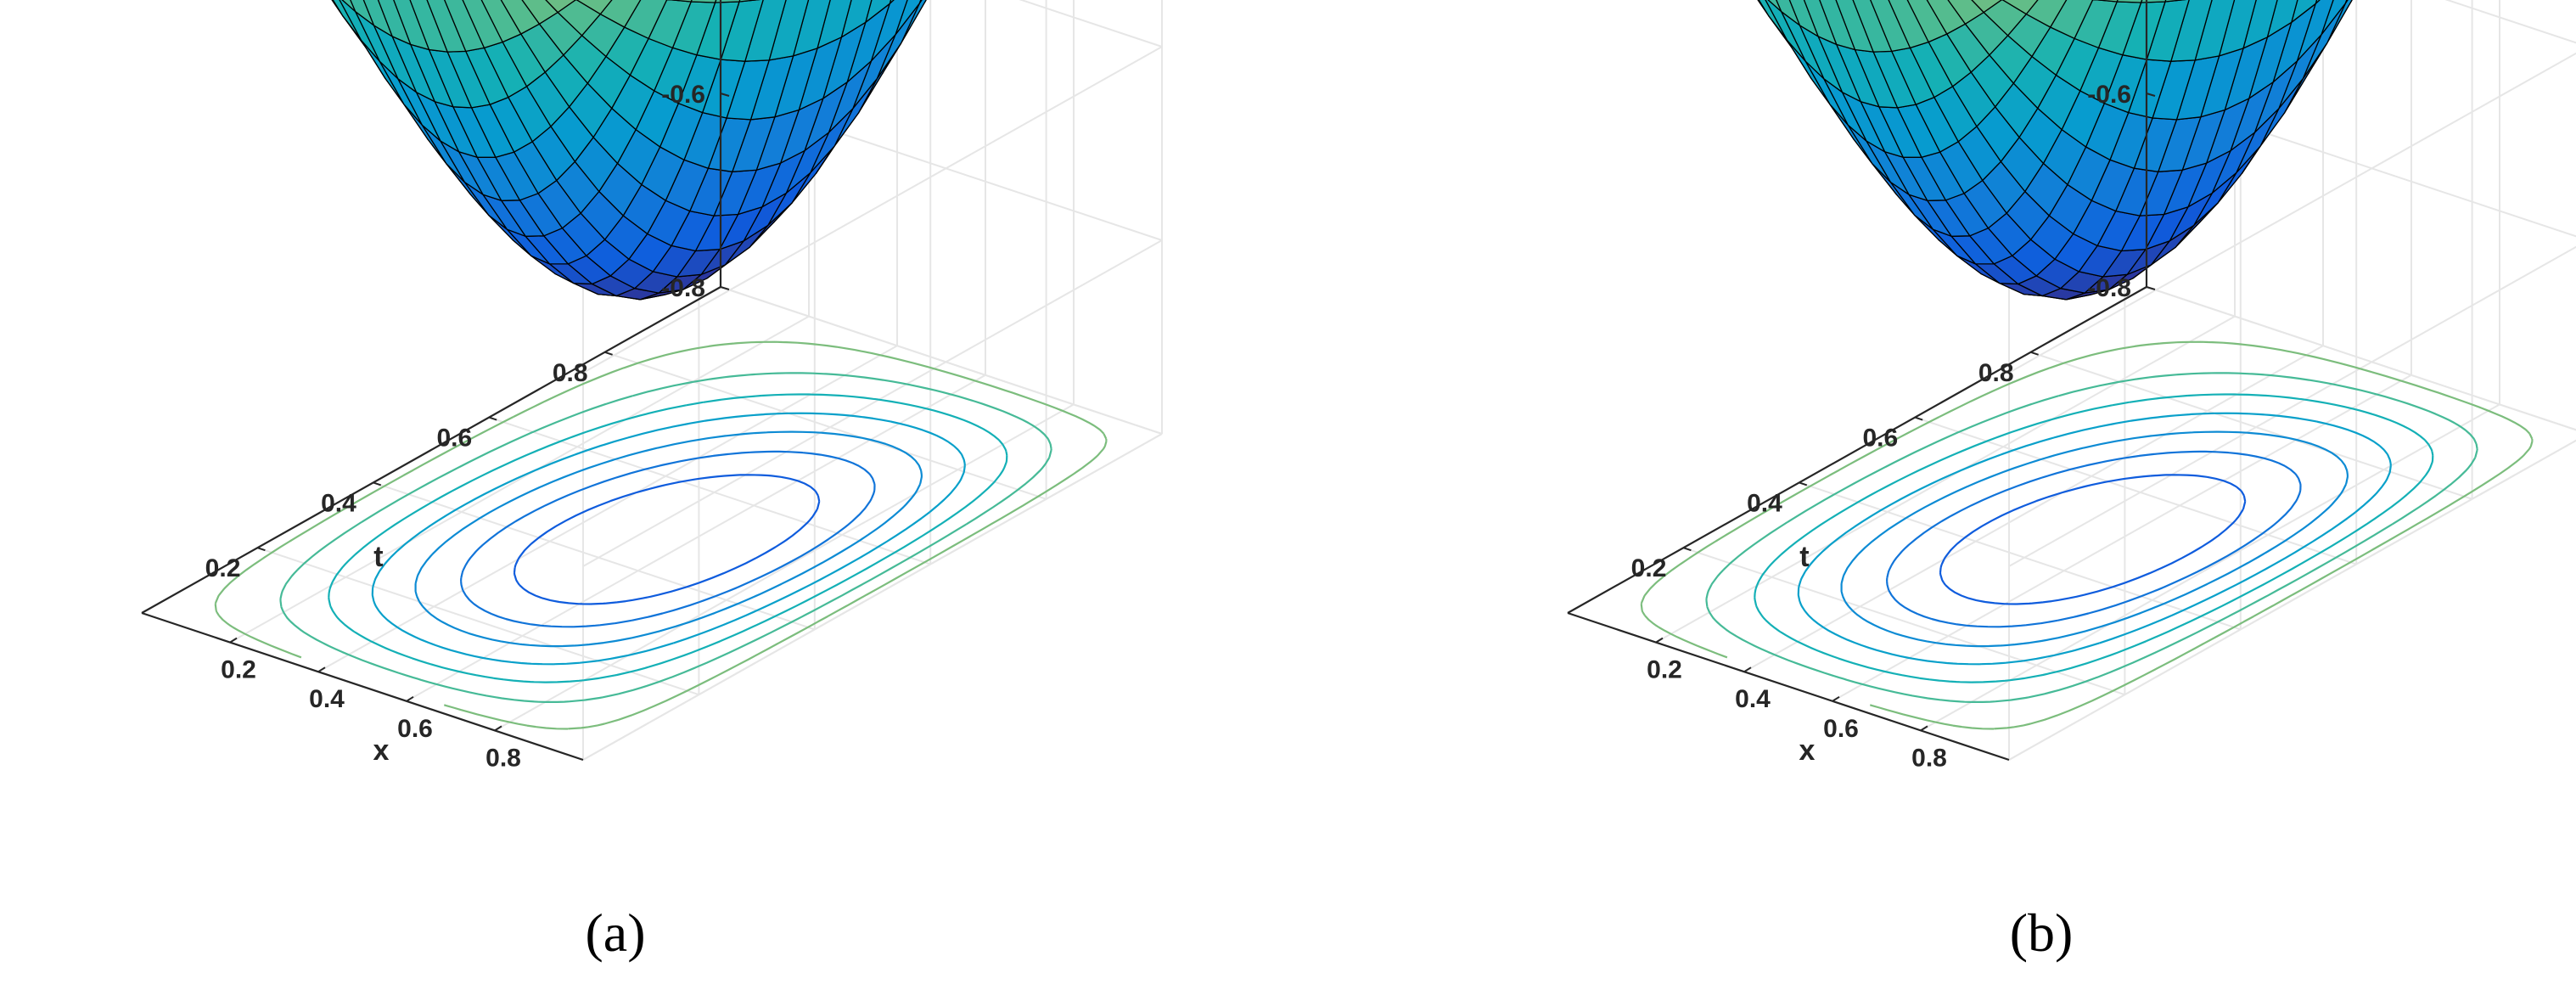  I want to click on t-axis-line, so click(431, 450).